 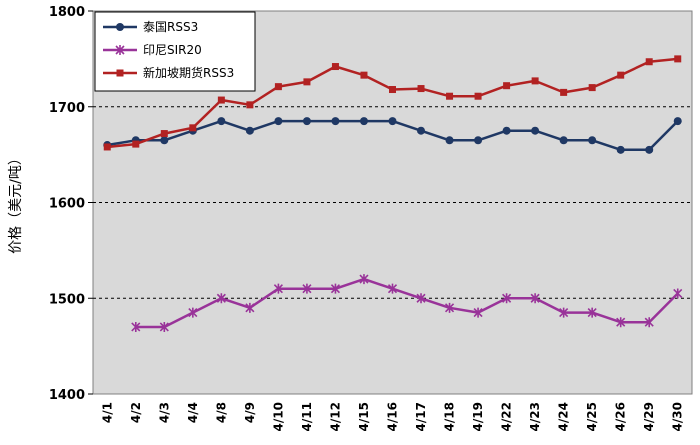 I want to click on x-tick-label: 4/3, so click(x=164, y=412).